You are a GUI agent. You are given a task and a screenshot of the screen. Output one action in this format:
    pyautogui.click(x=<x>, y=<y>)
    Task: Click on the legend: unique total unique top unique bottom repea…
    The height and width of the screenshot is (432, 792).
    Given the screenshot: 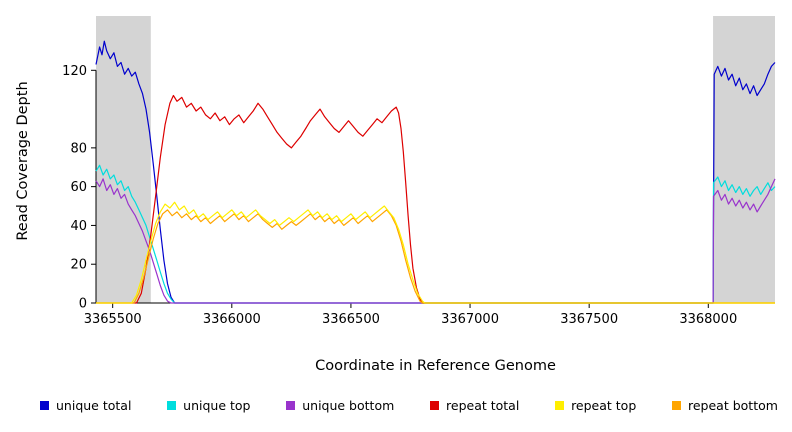 What is the action you would take?
    pyautogui.click(x=409, y=405)
    